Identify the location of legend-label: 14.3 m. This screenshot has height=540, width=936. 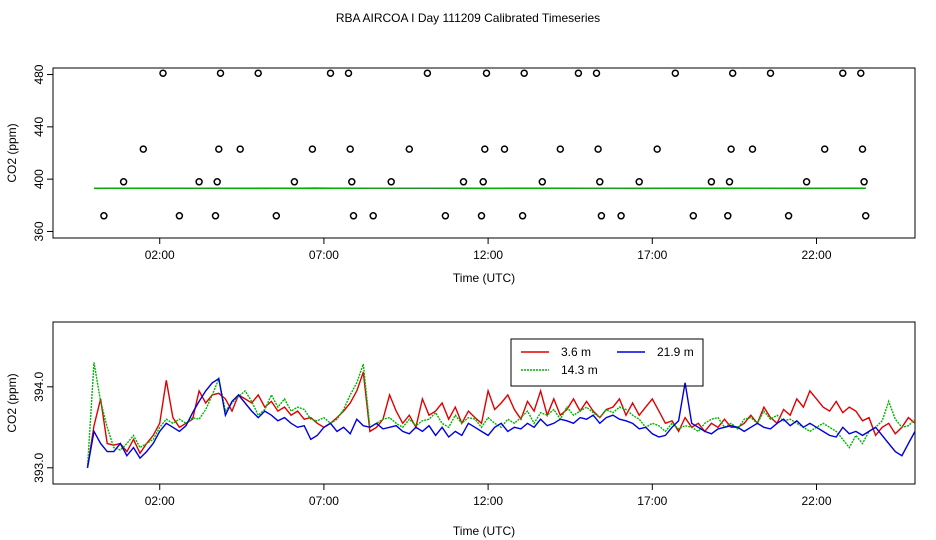
(579, 370).